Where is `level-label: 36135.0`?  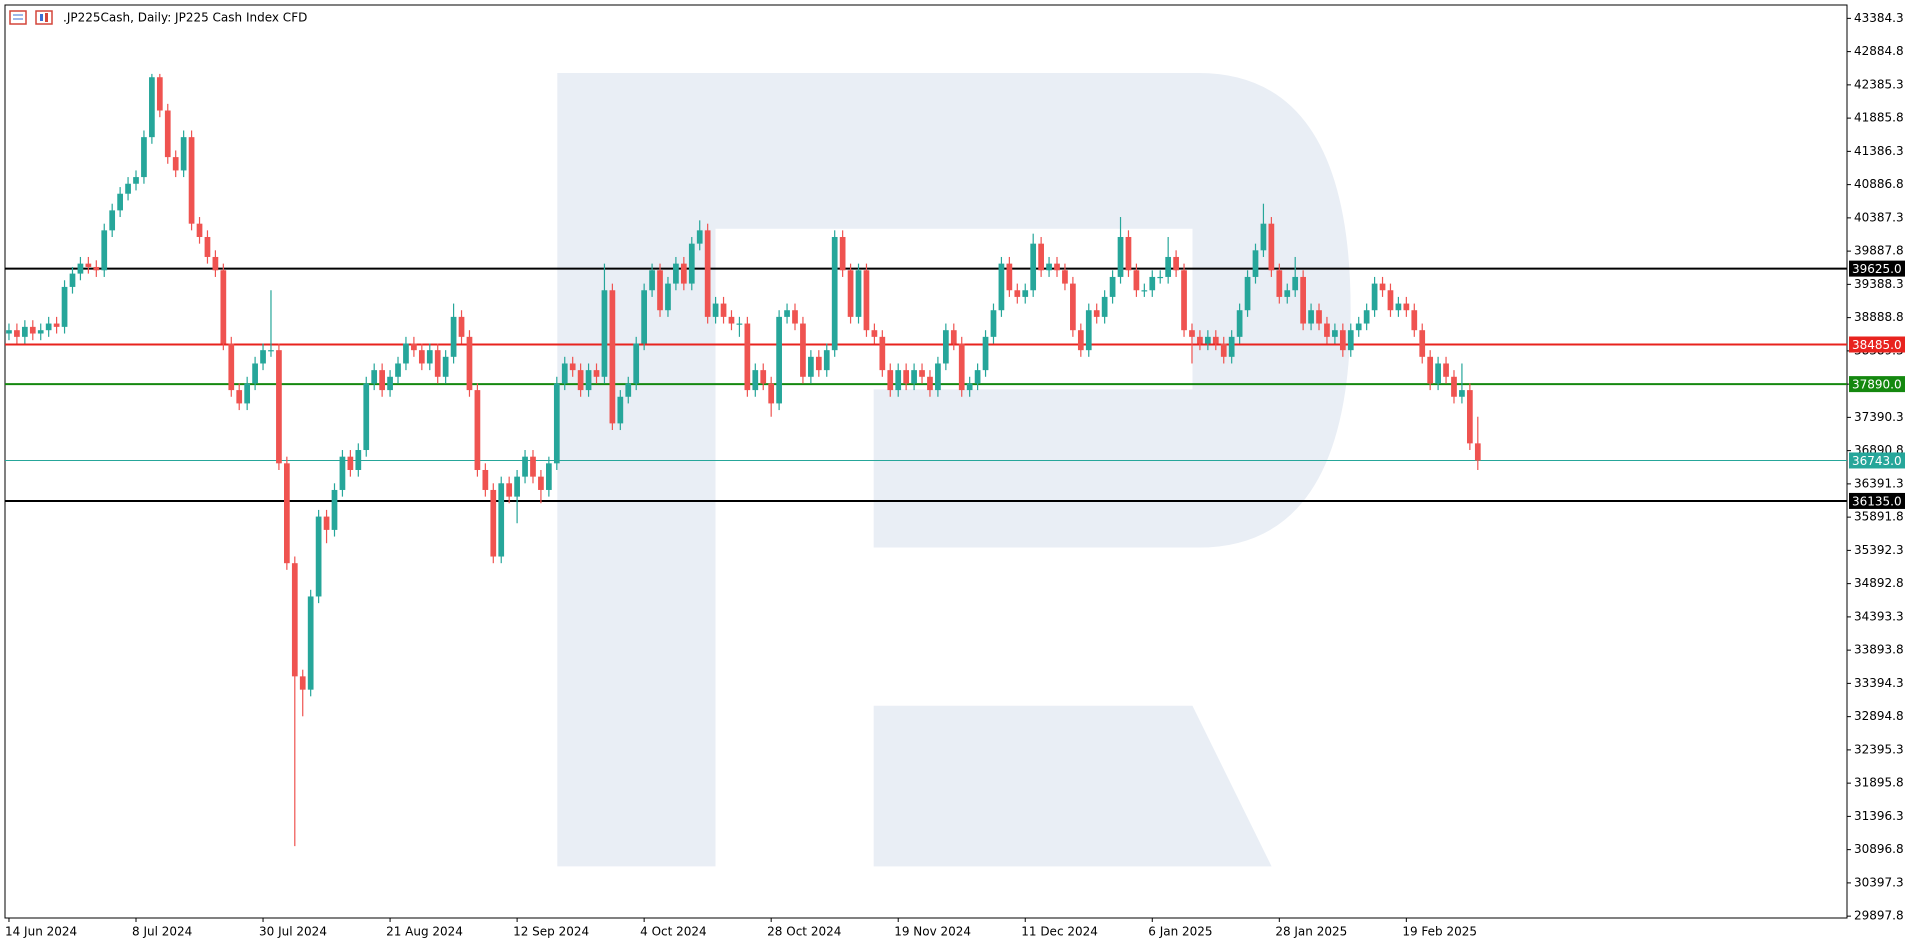
level-label: 36135.0 is located at coordinates (1877, 501).